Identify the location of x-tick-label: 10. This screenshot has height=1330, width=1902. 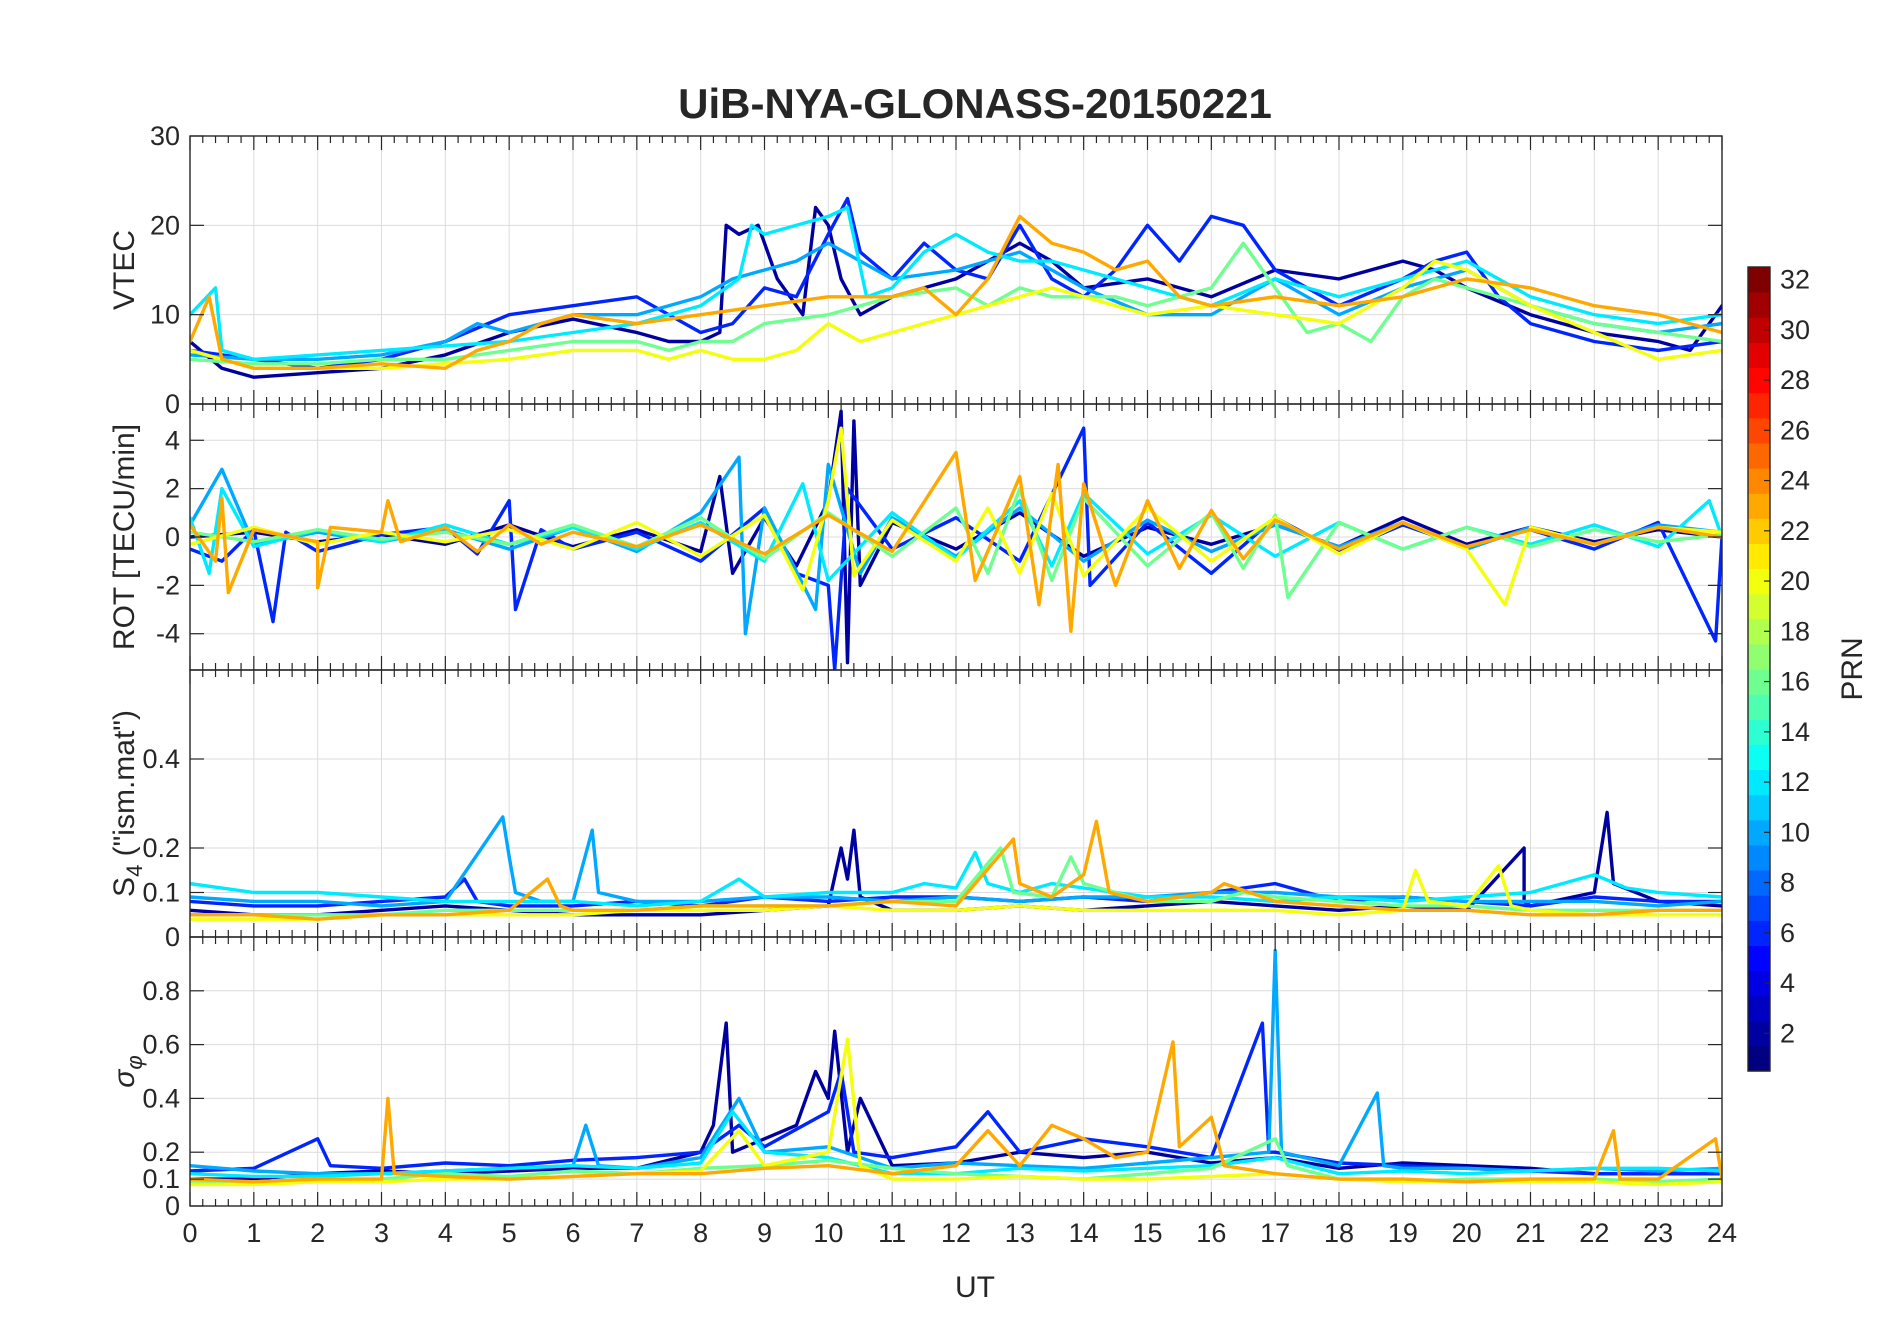
(828, 1233).